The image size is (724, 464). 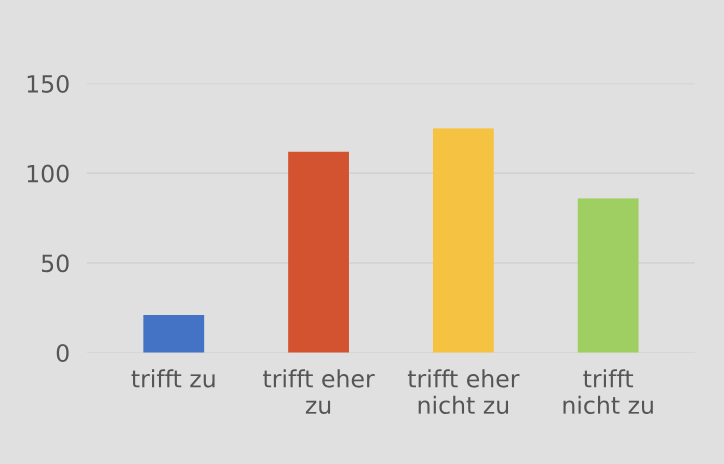 I want to click on y-tick-label: 0, so click(x=62, y=353).